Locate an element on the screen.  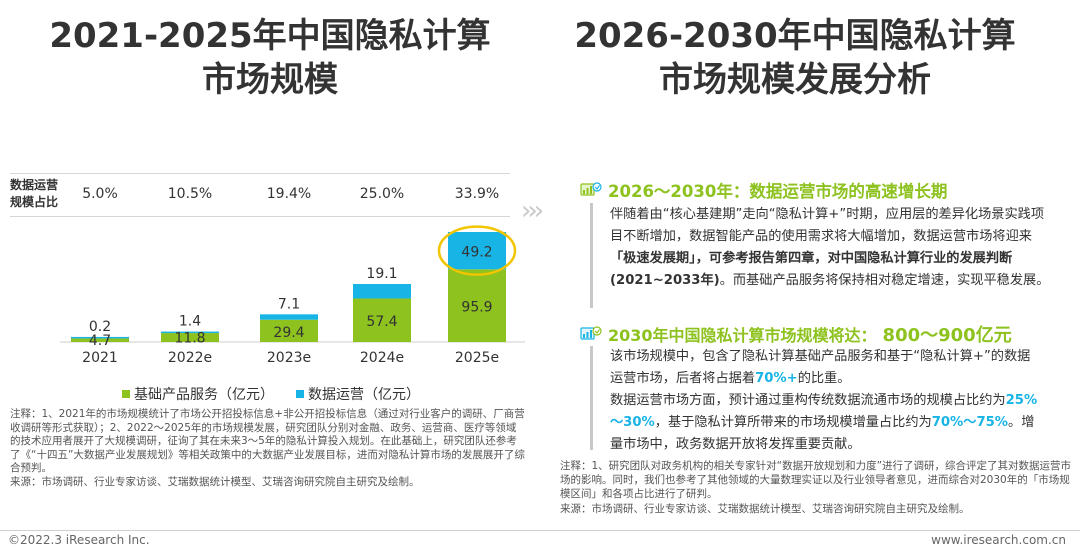
data-label-basic-2024e: 57.4 is located at coordinates (381, 322).